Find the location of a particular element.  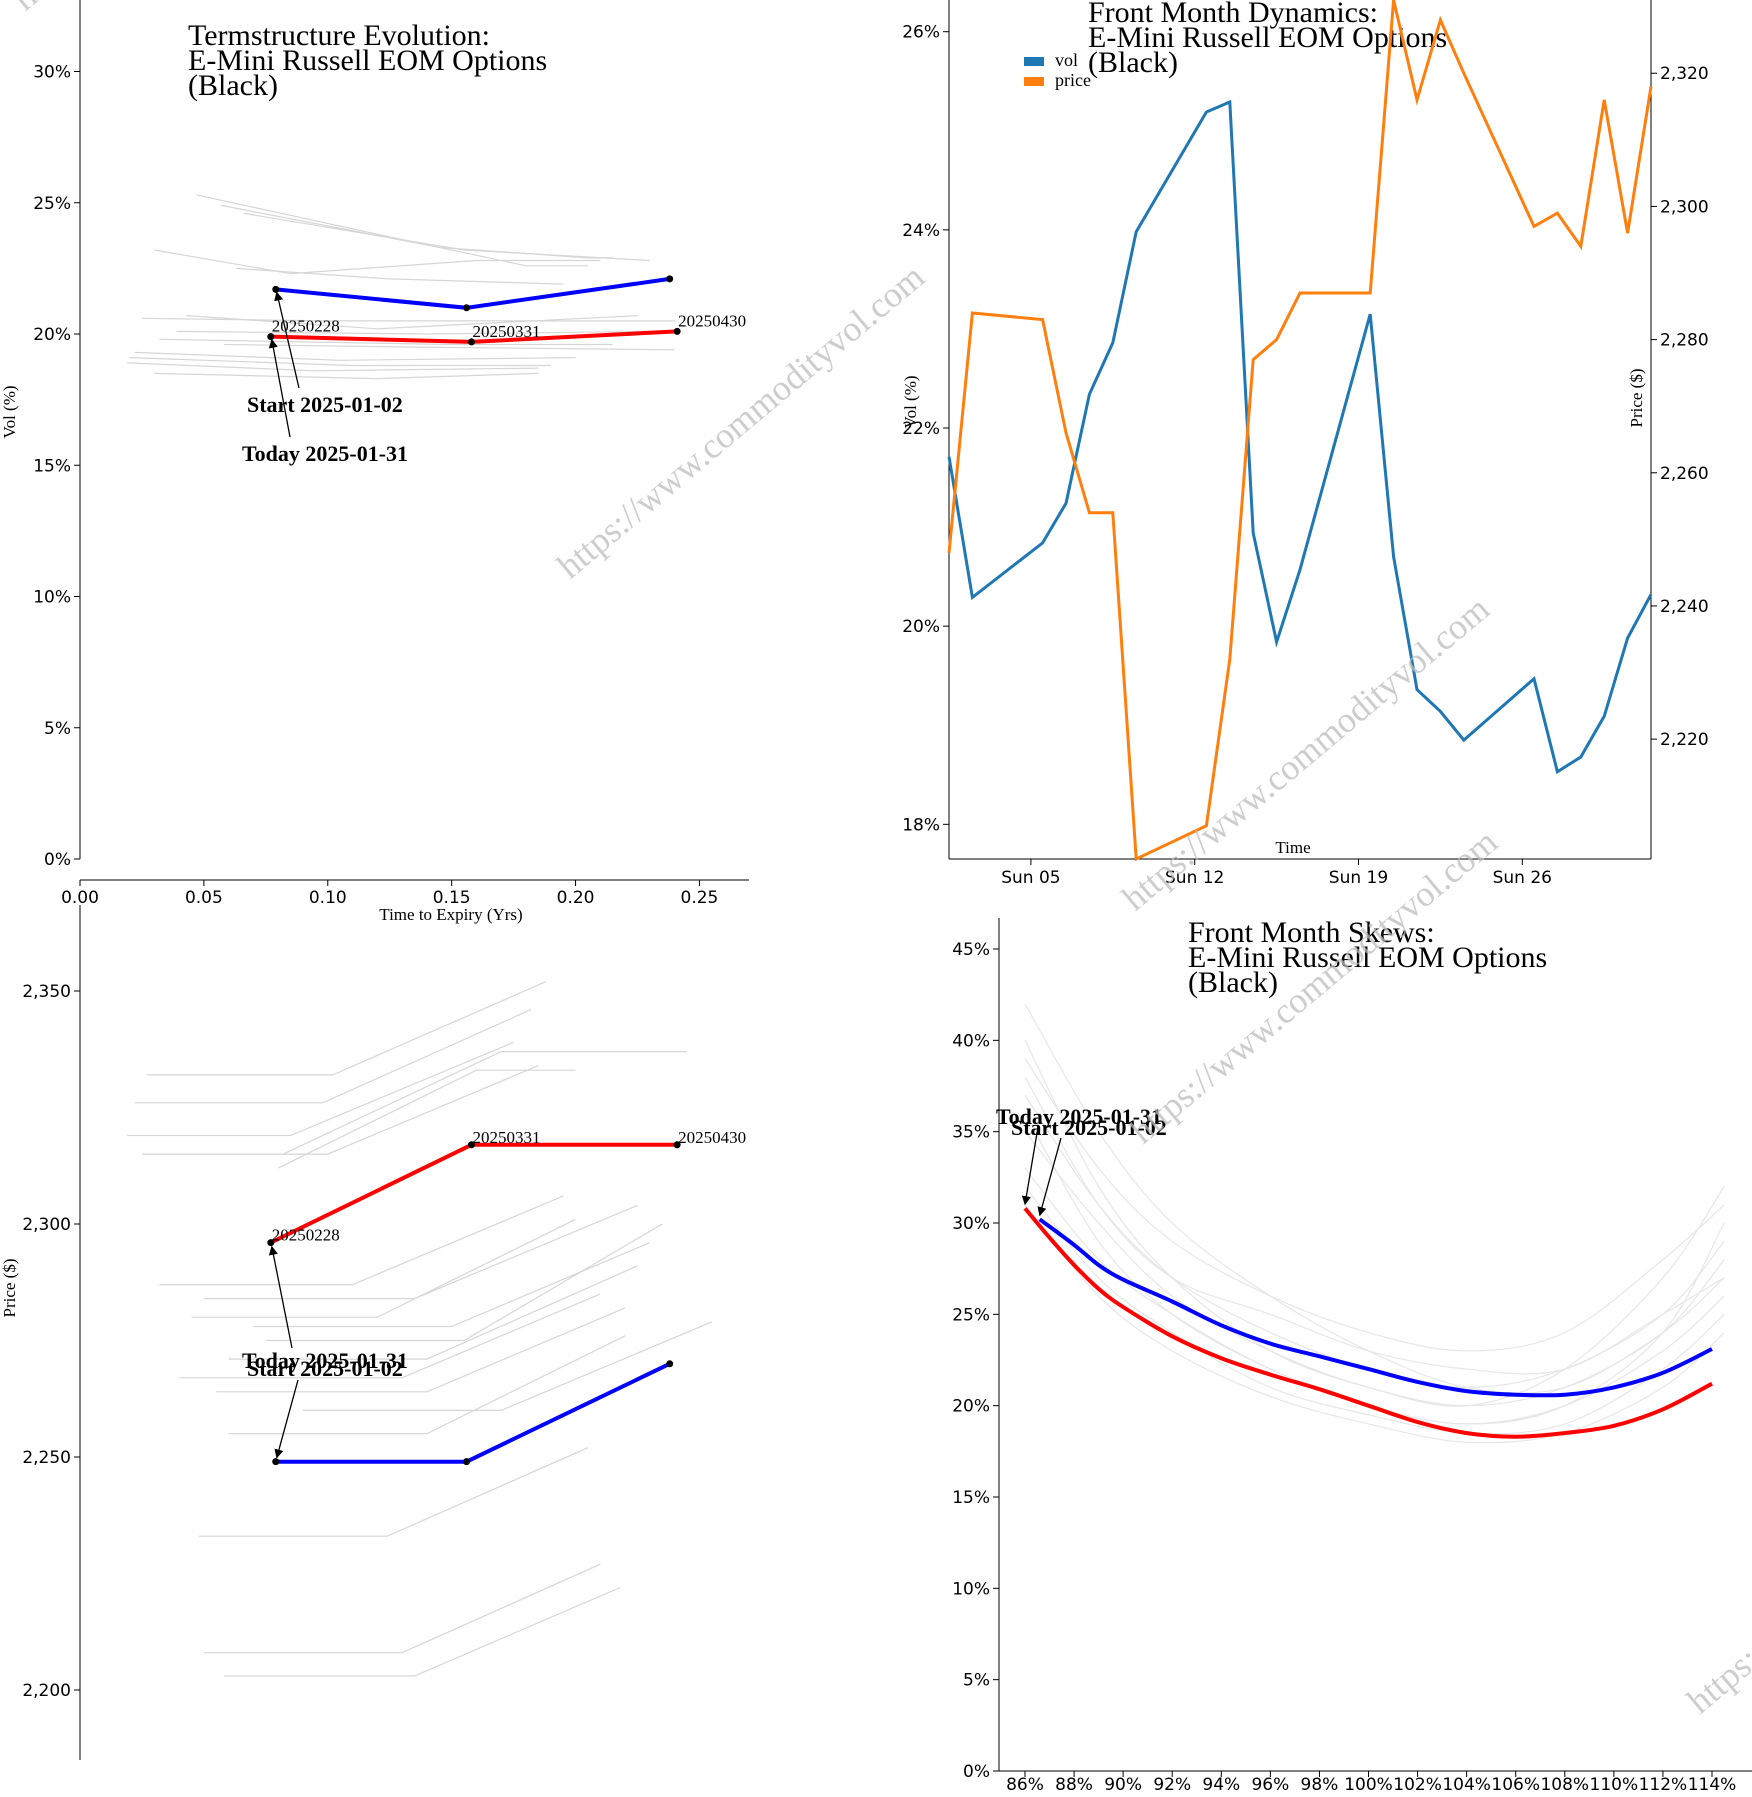

x-tick-label: 0.00 is located at coordinates (80, 898).